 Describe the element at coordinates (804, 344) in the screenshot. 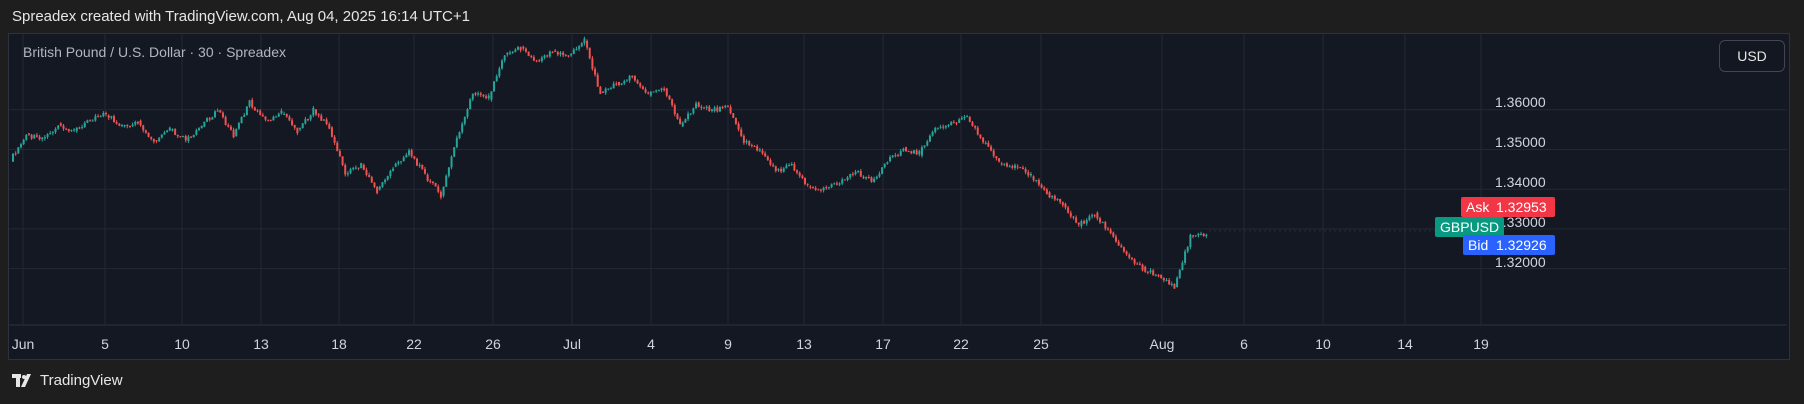

I see `date-axis-label: 13` at that location.